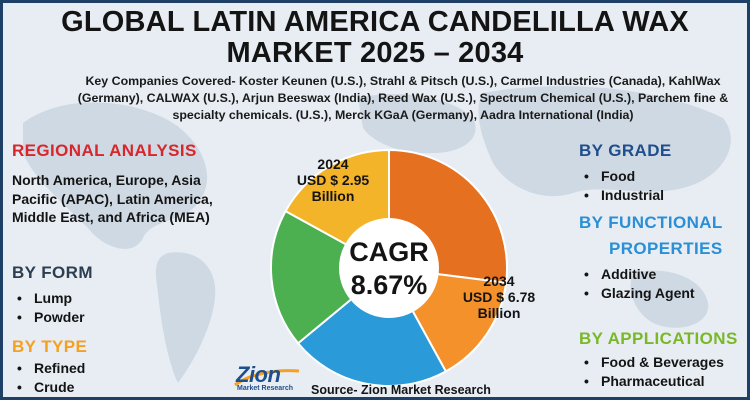  What do you see at coordinates (625, 150) in the screenshot?
I see `by-grade-heading: BY GRADE` at bounding box center [625, 150].